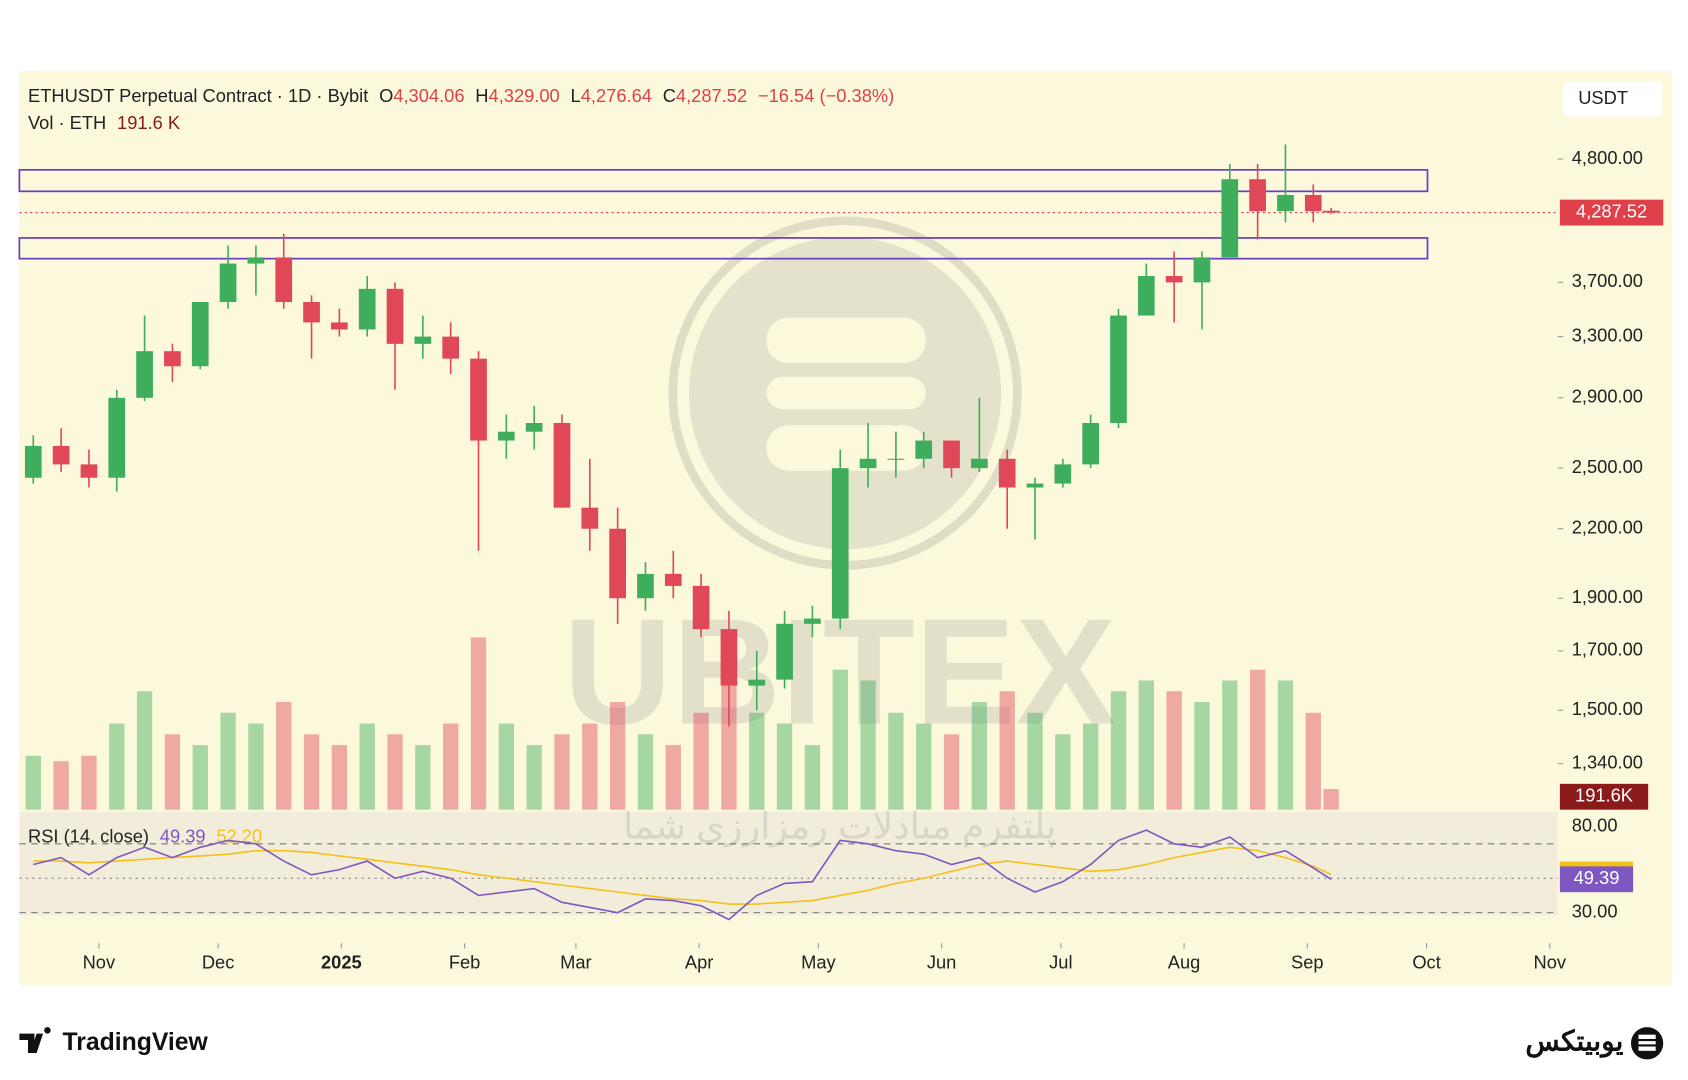 The image size is (1688, 1080). Describe the element at coordinates (135, 1042) in the screenshot. I see `footer-left: TradingView` at that location.